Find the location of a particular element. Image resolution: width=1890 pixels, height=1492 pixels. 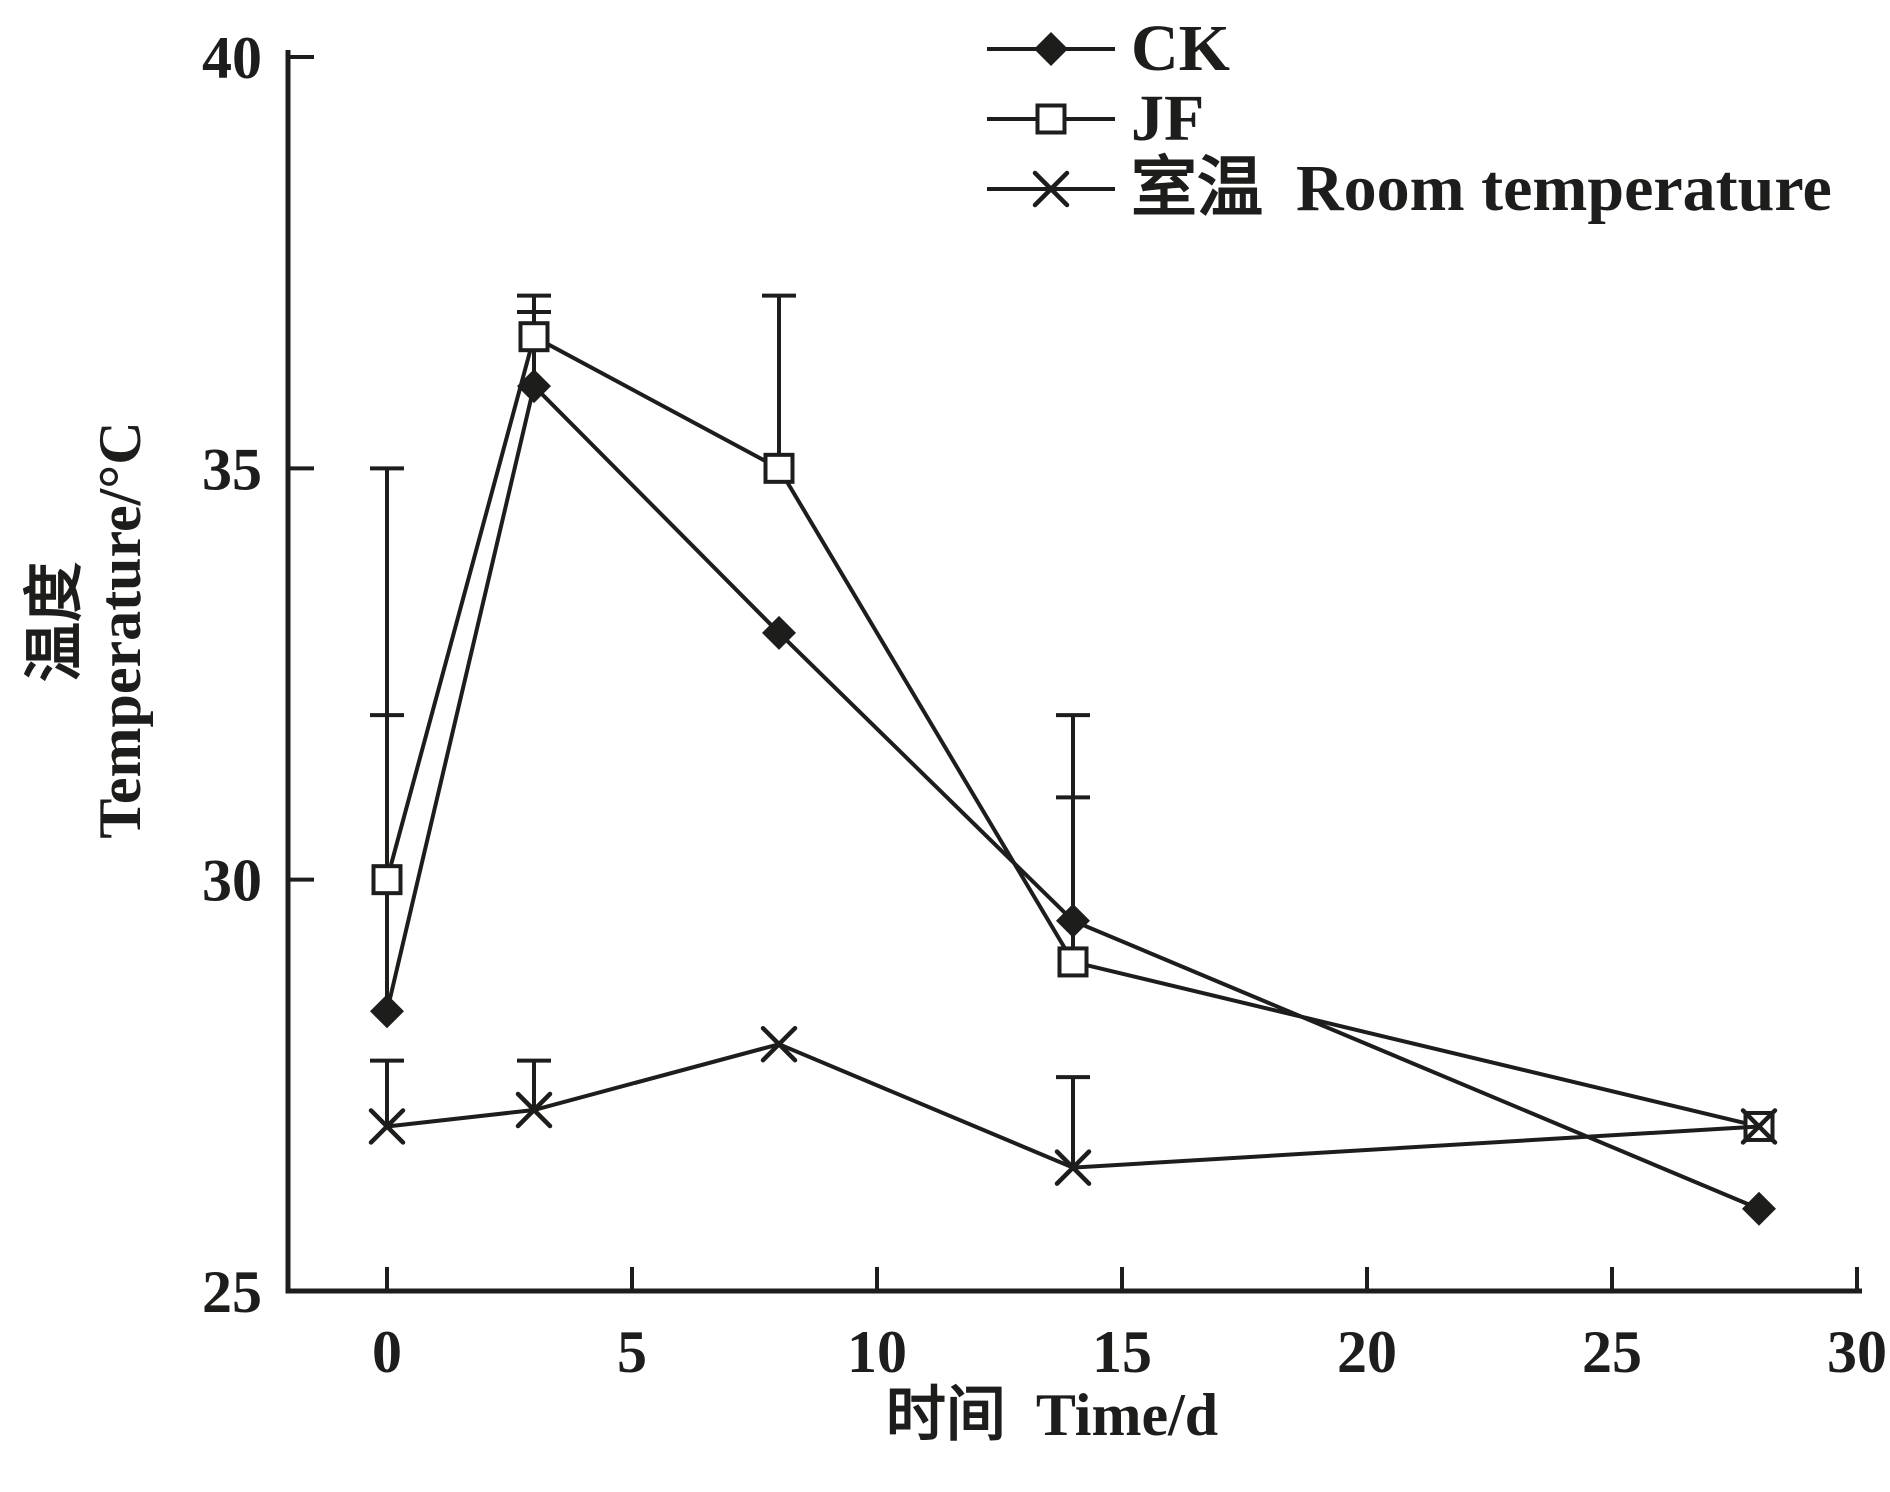

x-tick-label: 5 is located at coordinates (632, 1352).